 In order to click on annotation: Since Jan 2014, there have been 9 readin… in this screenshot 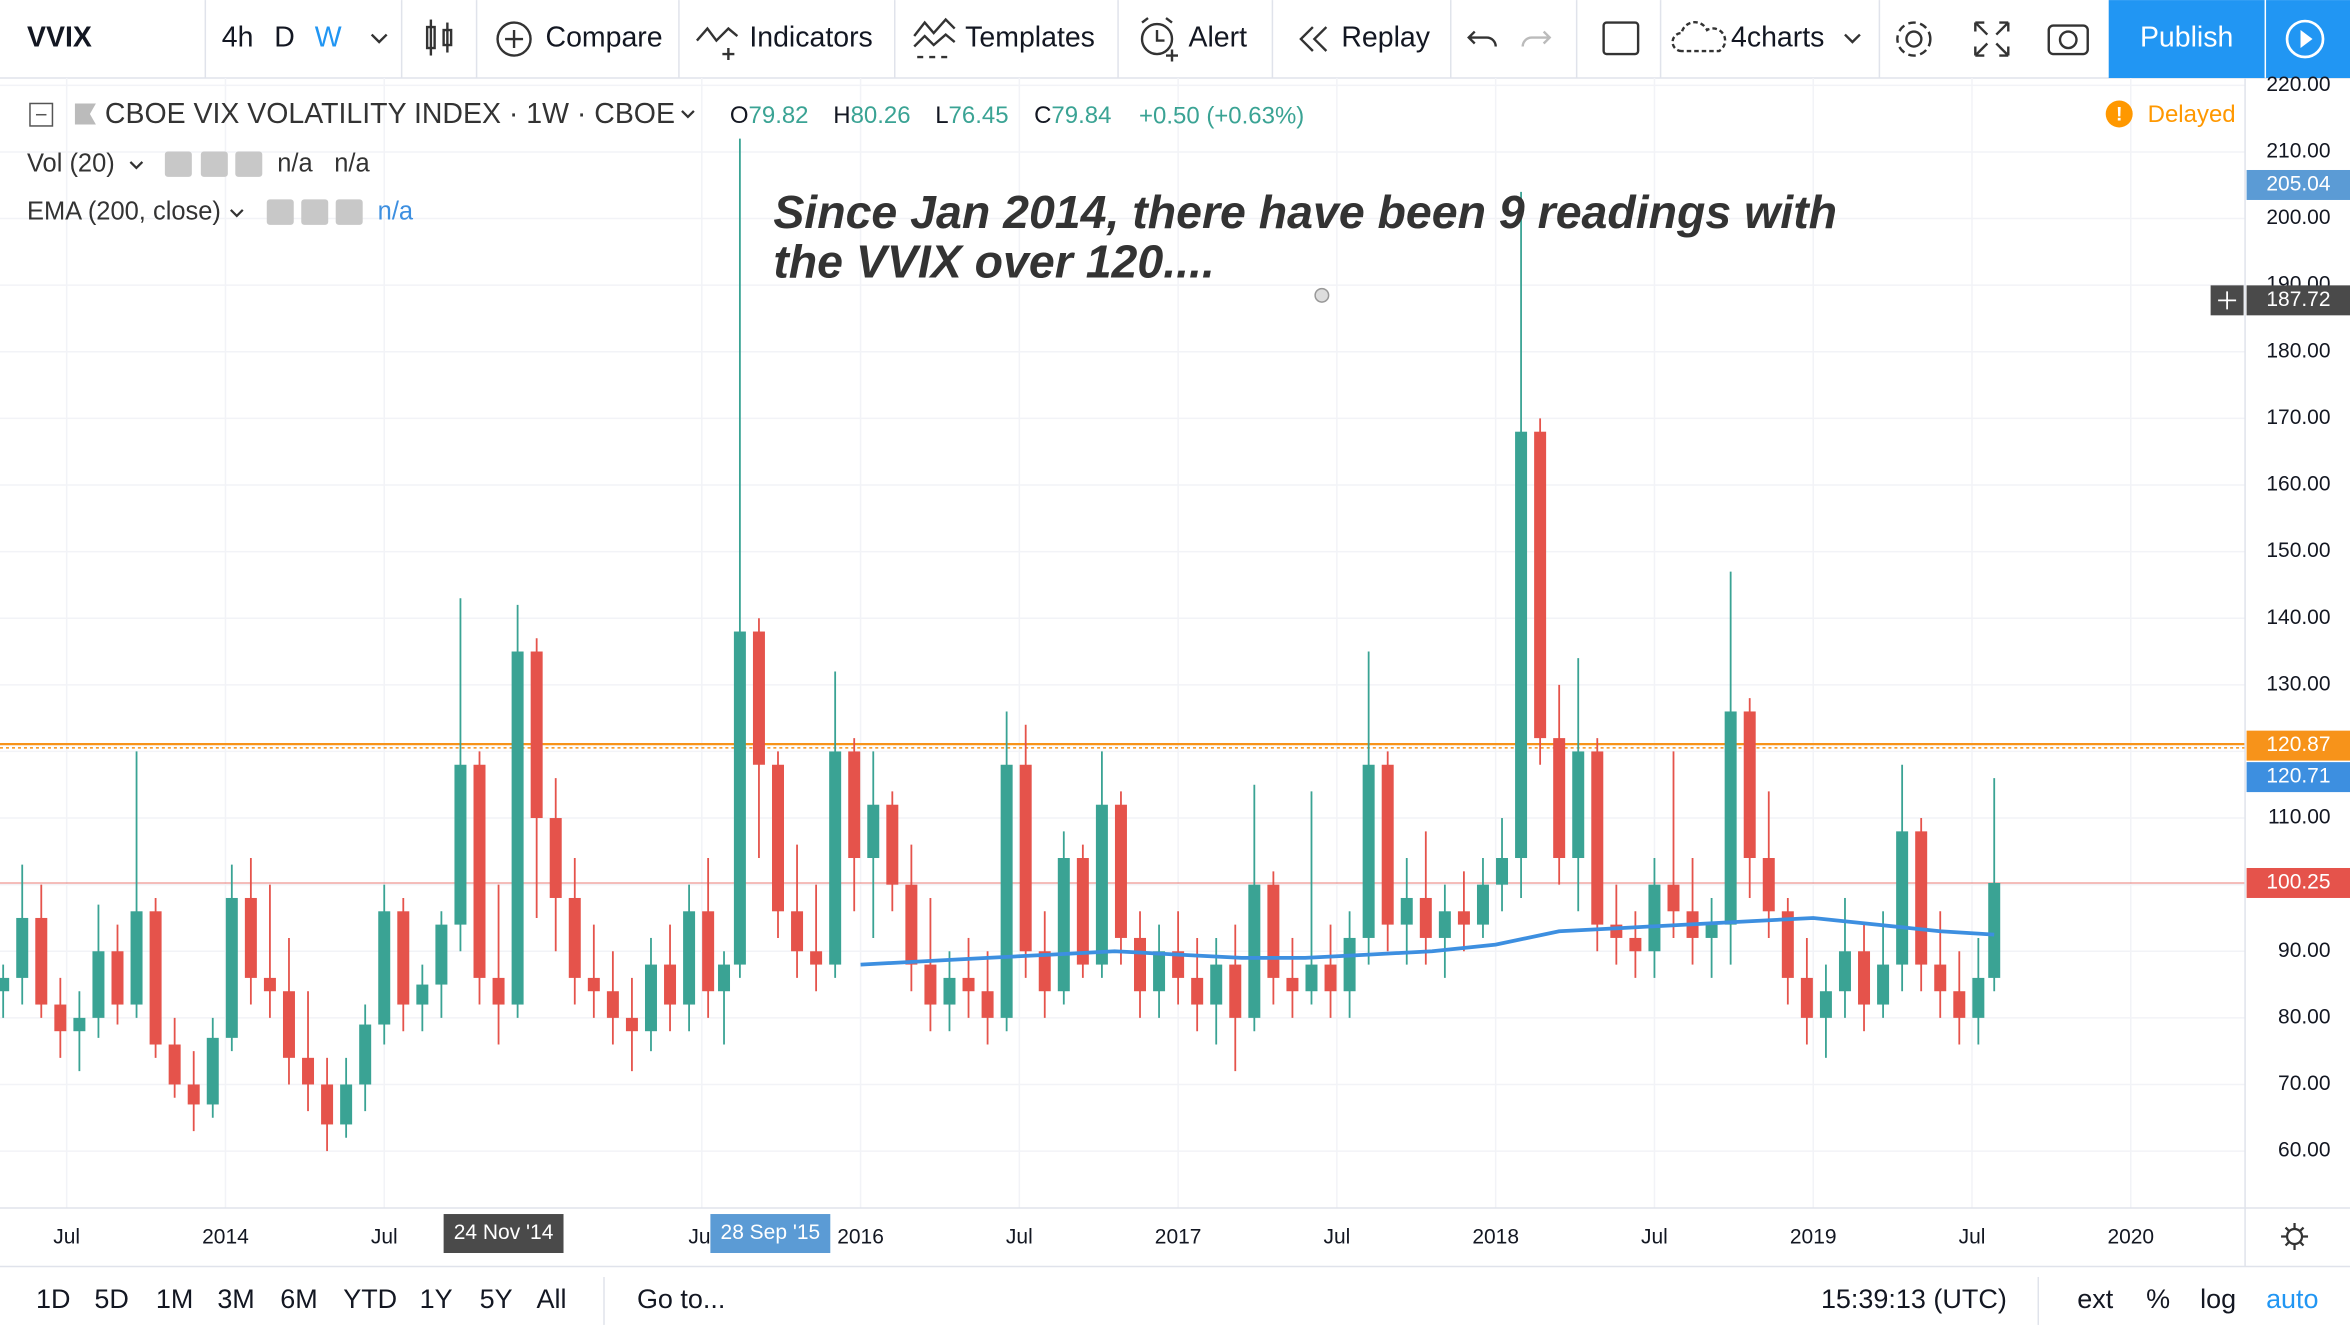, I will do `click(1305, 212)`.